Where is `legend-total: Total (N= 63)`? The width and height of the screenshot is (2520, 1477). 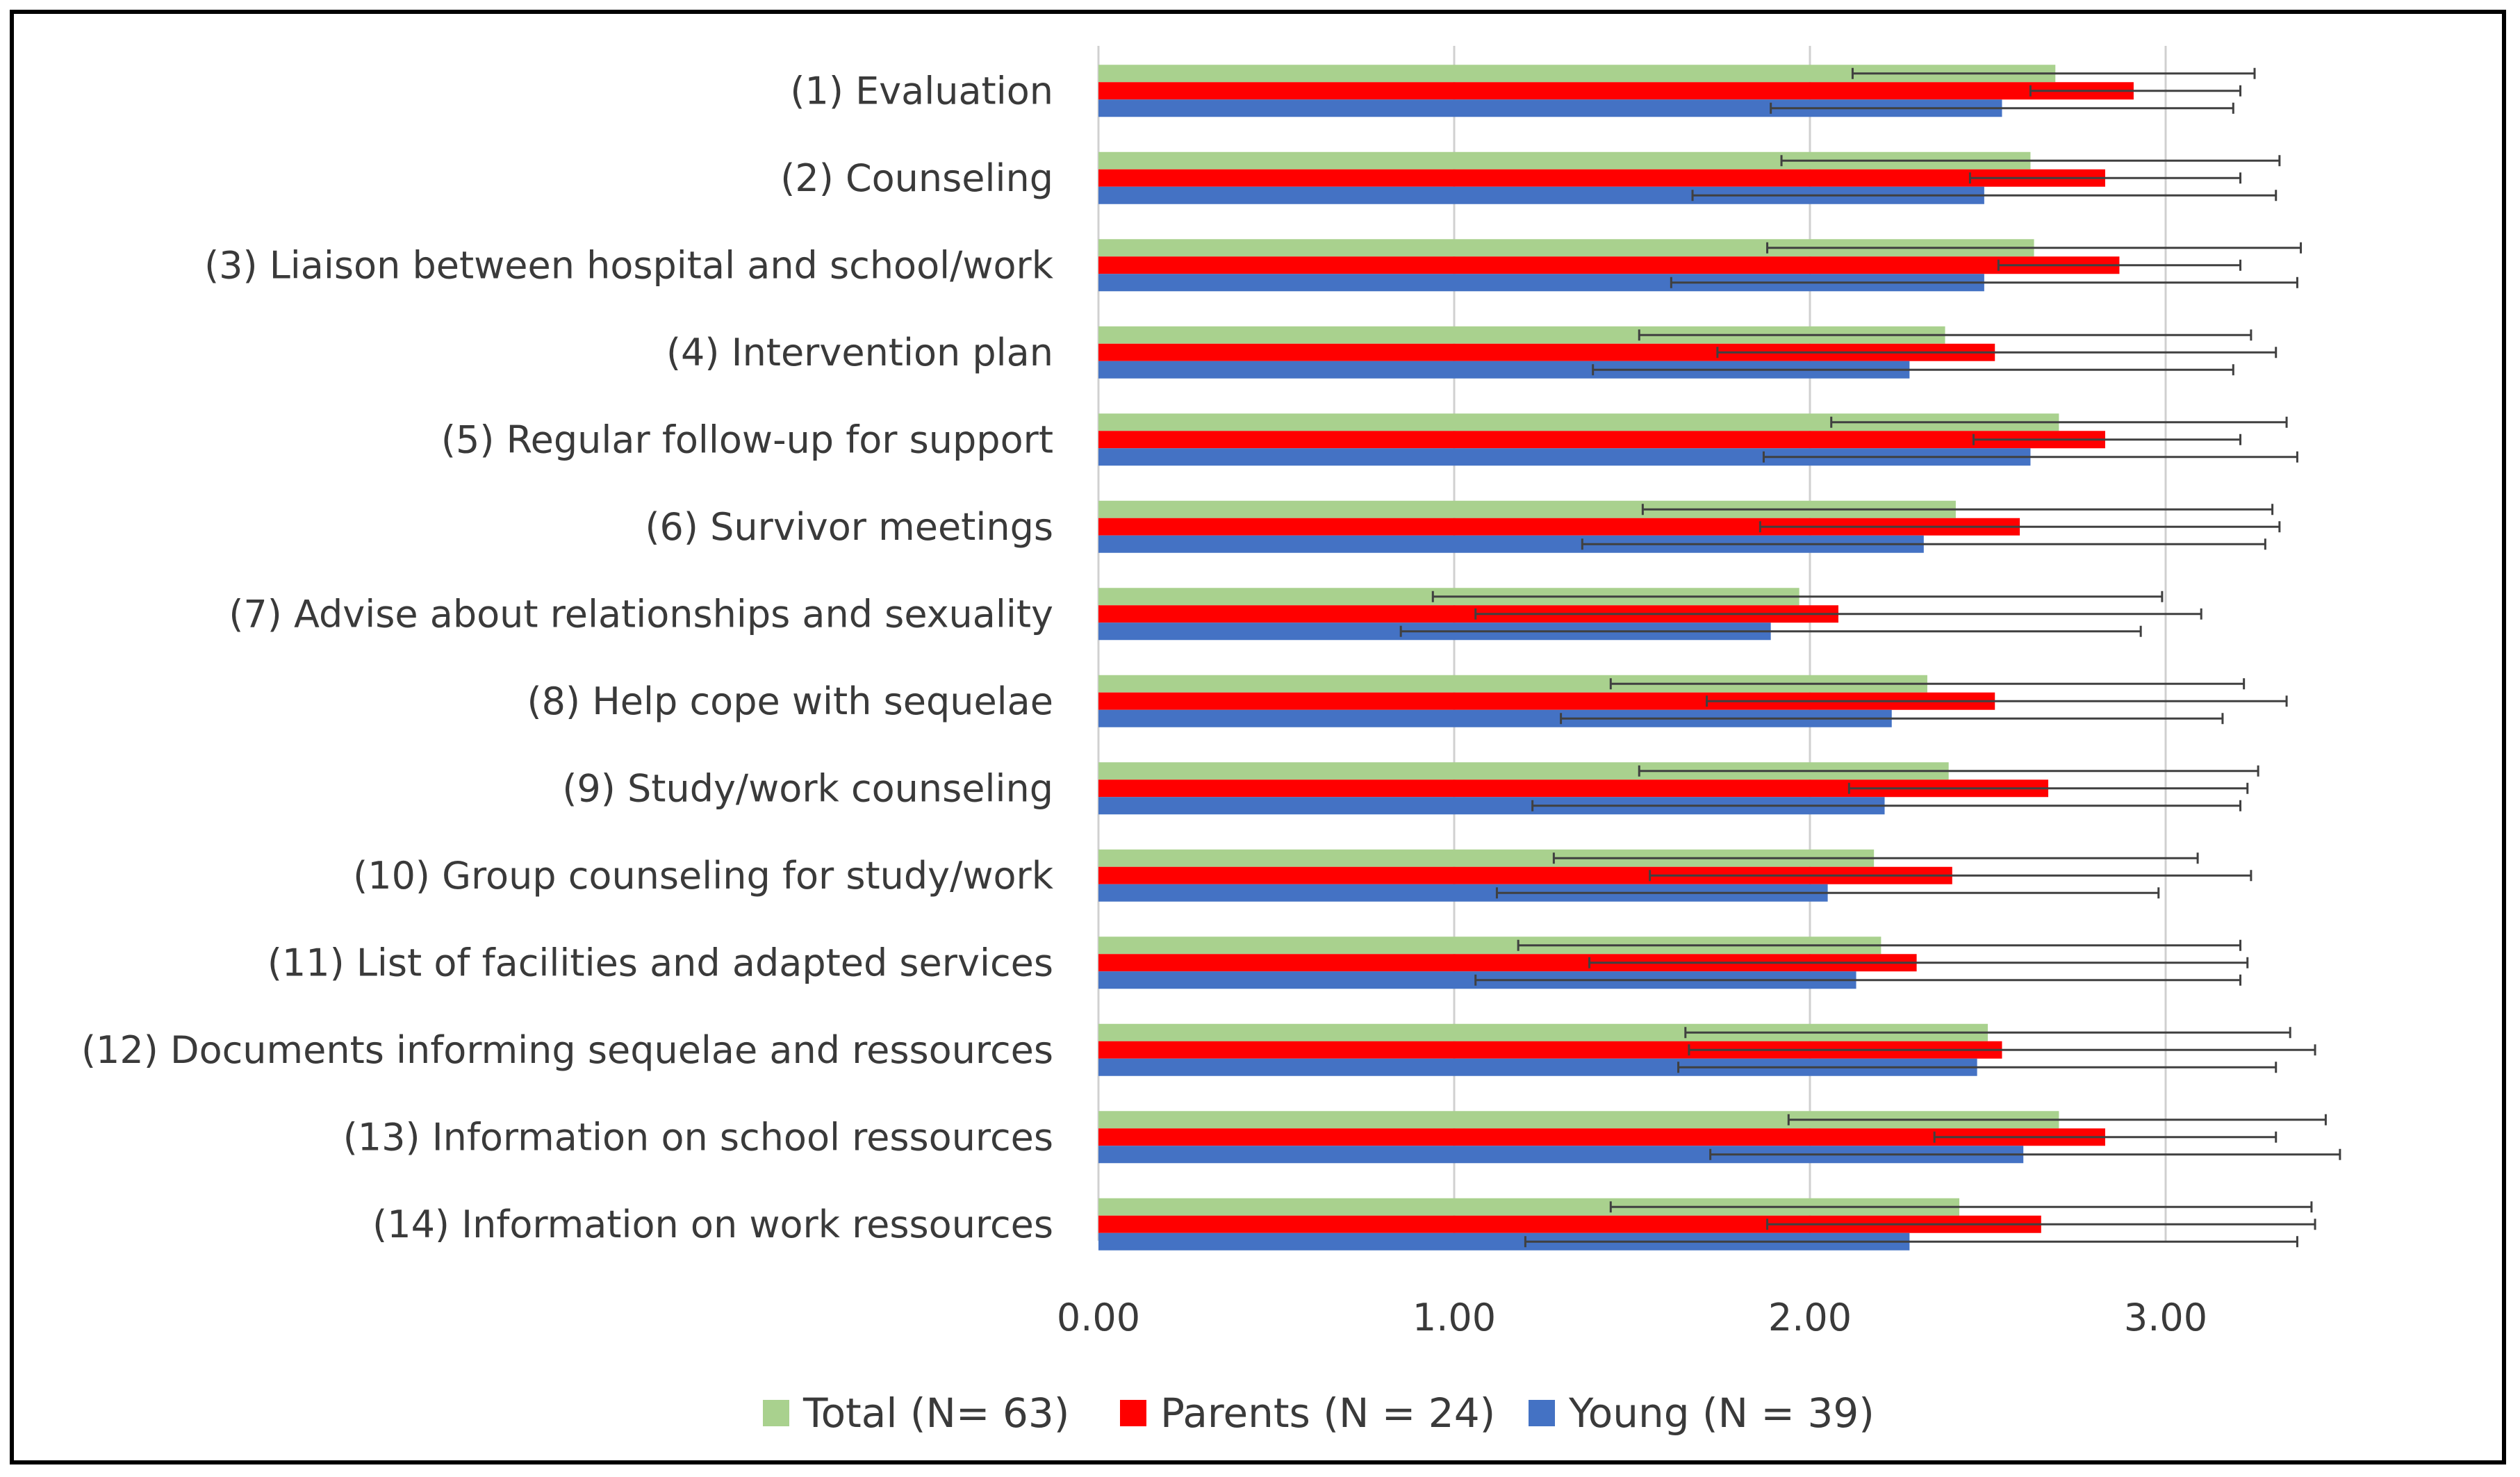
legend-total: Total (N= 63) is located at coordinates (916, 1413).